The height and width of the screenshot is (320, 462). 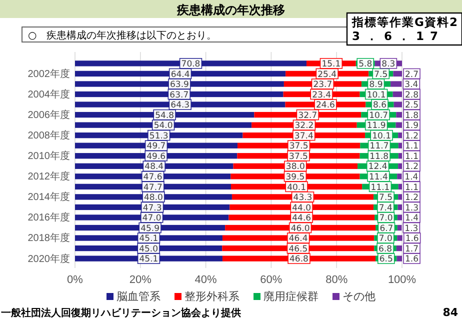 I want to click on data-label: 39.5, so click(x=295, y=177).